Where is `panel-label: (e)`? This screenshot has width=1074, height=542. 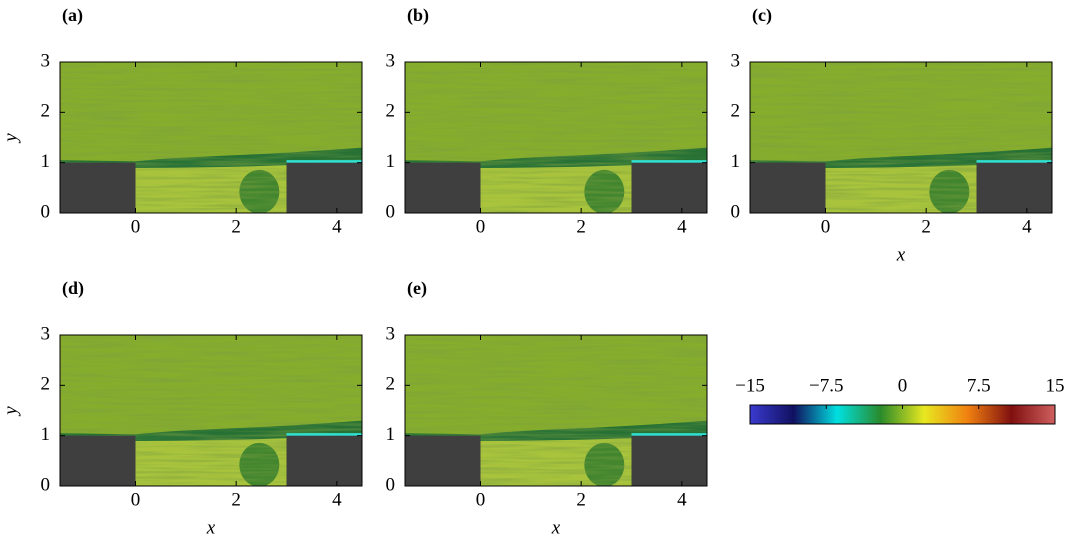
panel-label: (e) is located at coordinates (417, 288).